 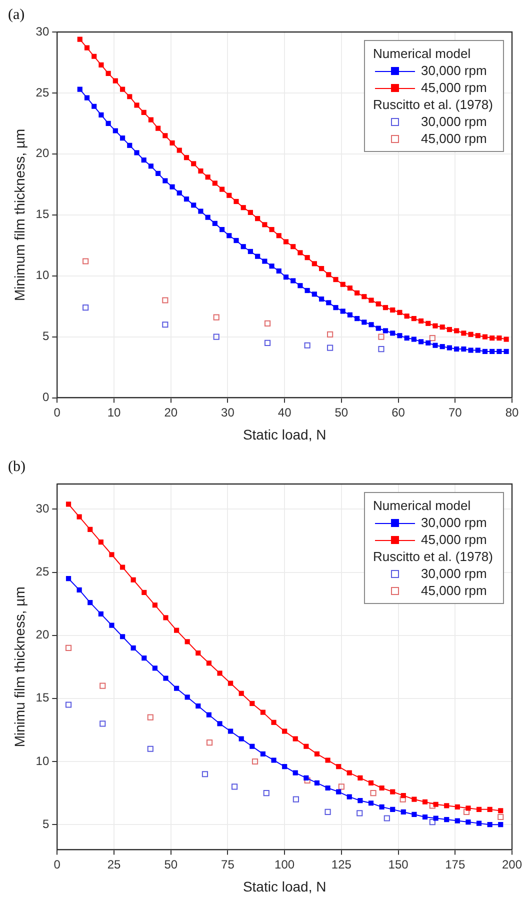 What do you see at coordinates (171, 864) in the screenshot?
I see `x-tick-label: 50` at bounding box center [171, 864].